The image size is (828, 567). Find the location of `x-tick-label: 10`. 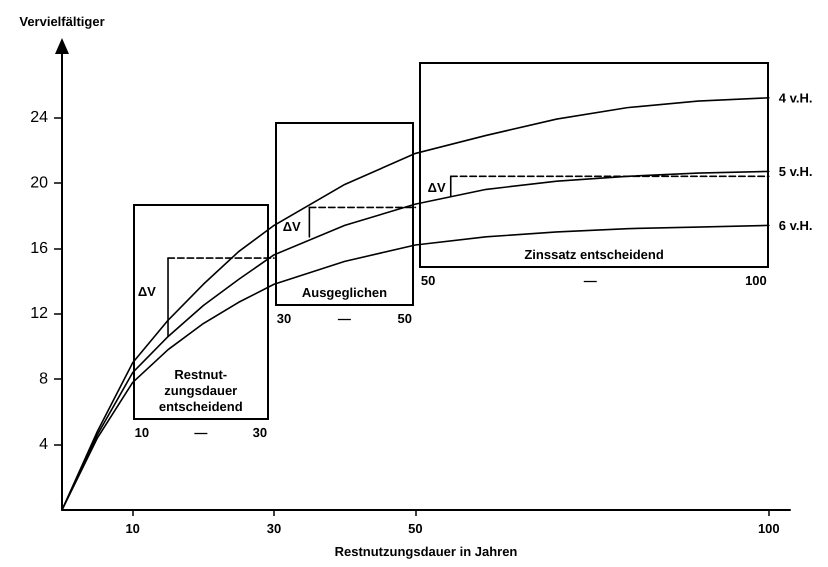

x-tick-label: 10 is located at coordinates (132, 528).